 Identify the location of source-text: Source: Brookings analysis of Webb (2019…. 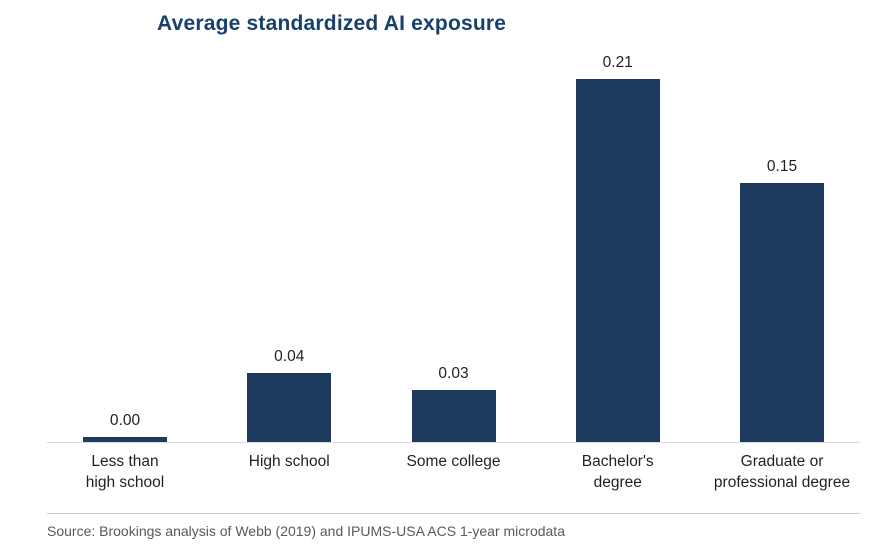
(306, 531).